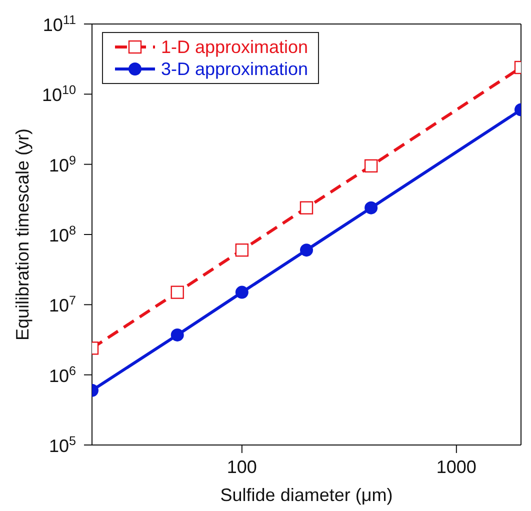  Describe the element at coordinates (62, 235) in the screenshot. I see `y-tick-label: 10$^{8}$` at that location.